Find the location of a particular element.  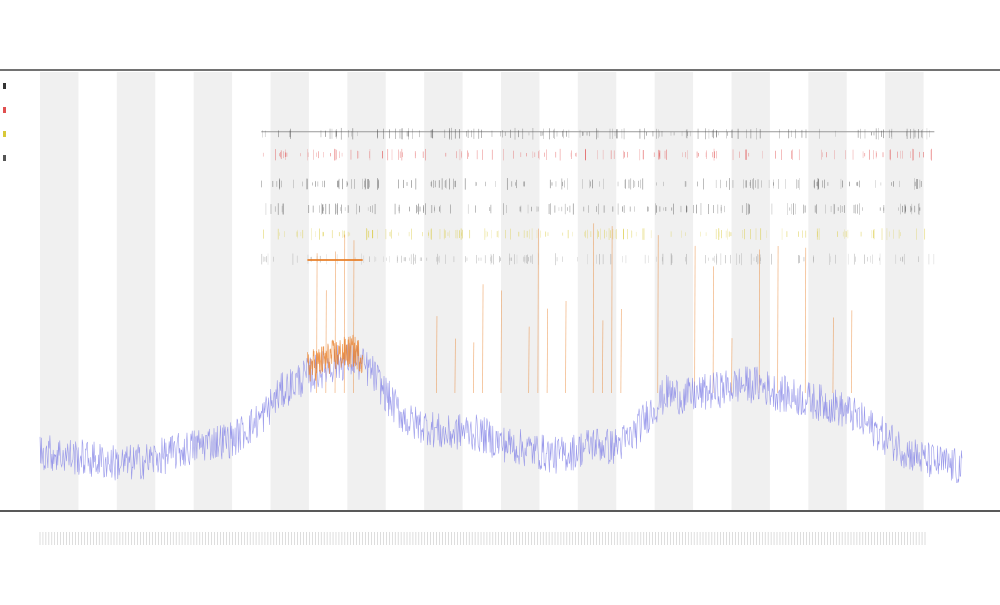

highlight-line is located at coordinates (335, 358).